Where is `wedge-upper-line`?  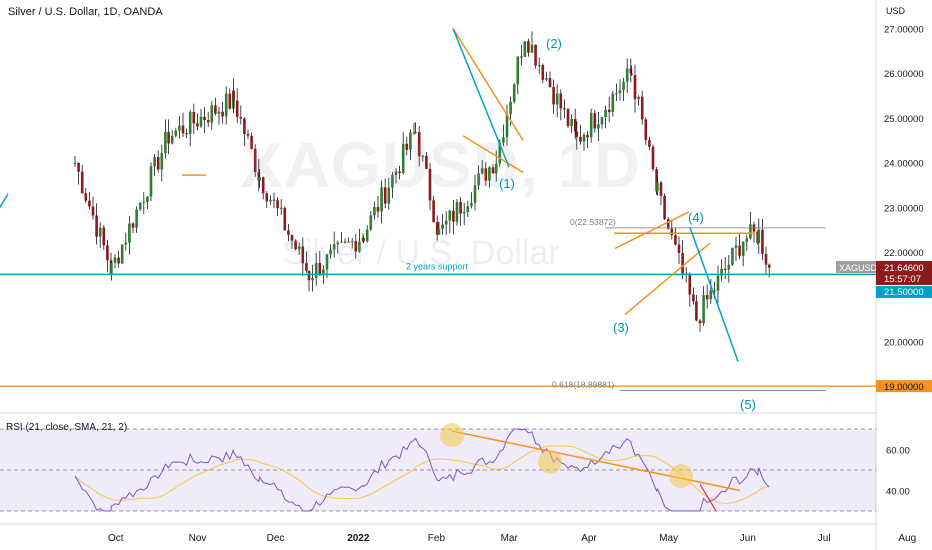
wedge-upper-line is located at coordinates (488, 84).